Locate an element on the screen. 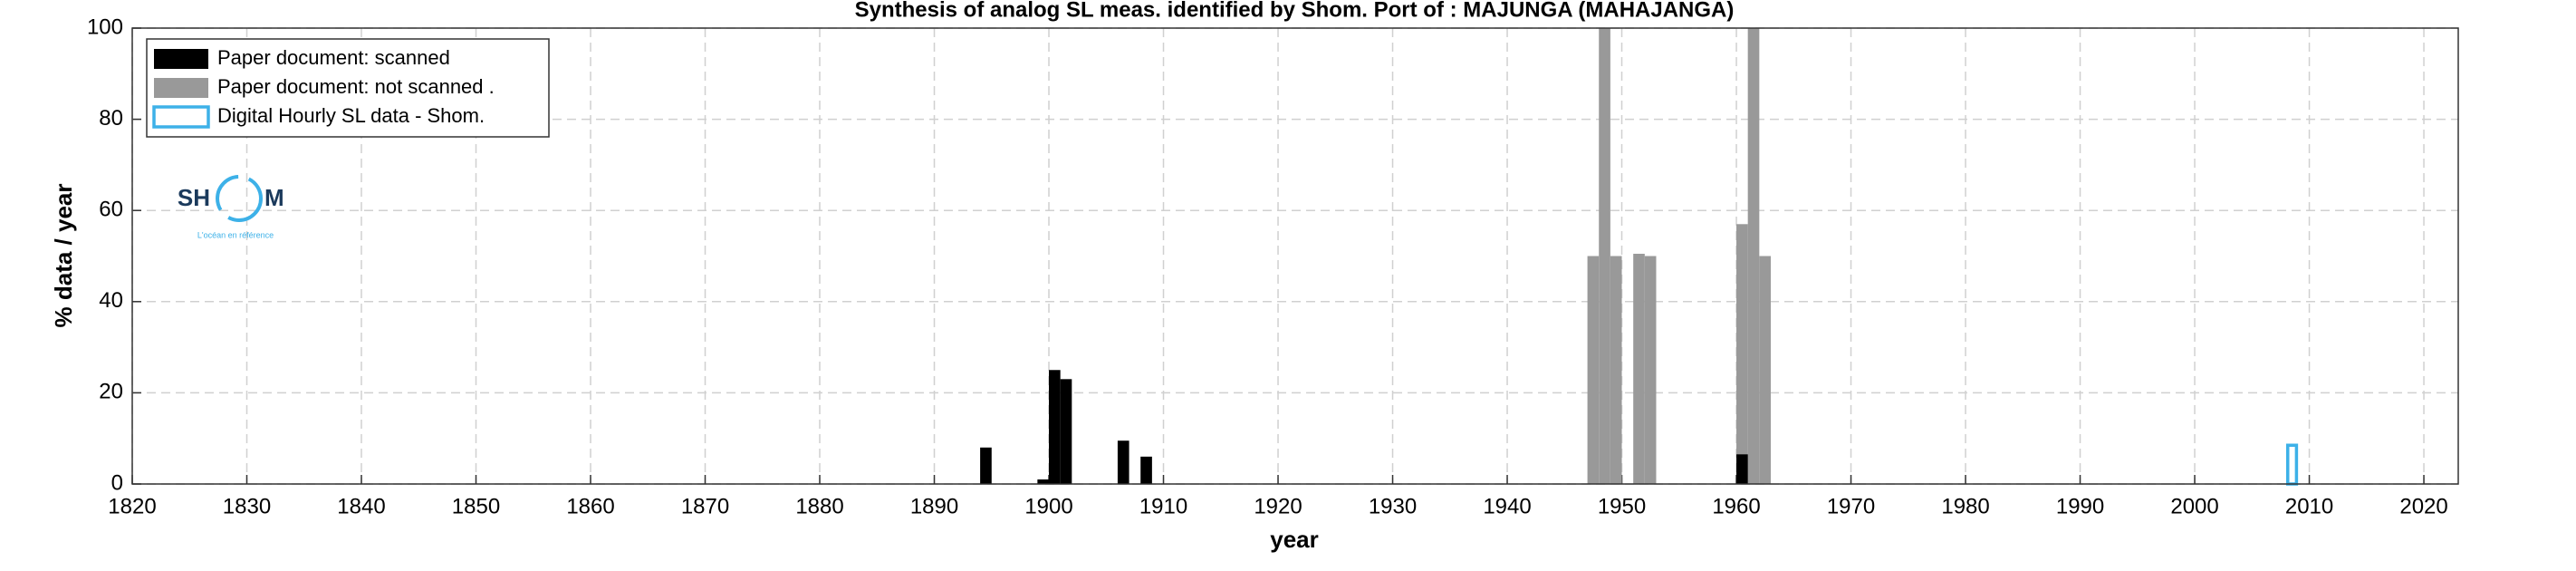 The height and width of the screenshot is (571, 2576). x-tick-label: 1880 is located at coordinates (819, 506).